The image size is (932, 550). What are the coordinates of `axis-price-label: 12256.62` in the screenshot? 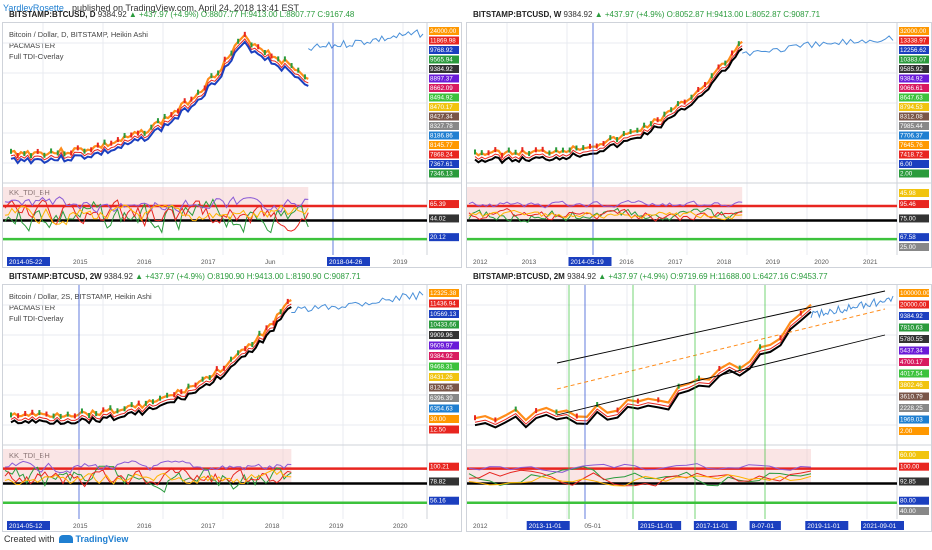 It's located at (913, 50).